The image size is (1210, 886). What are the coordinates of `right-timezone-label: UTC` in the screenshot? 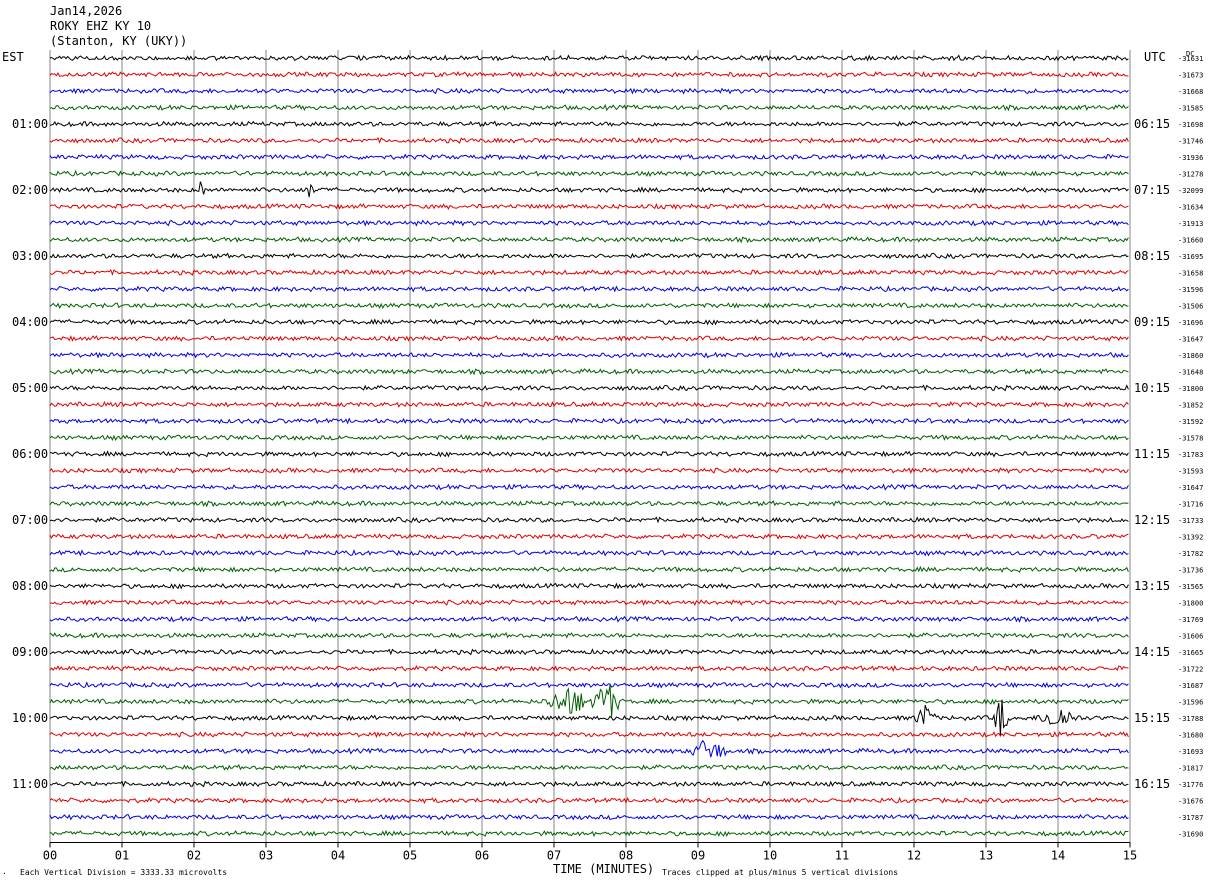 It's located at (1155, 57).